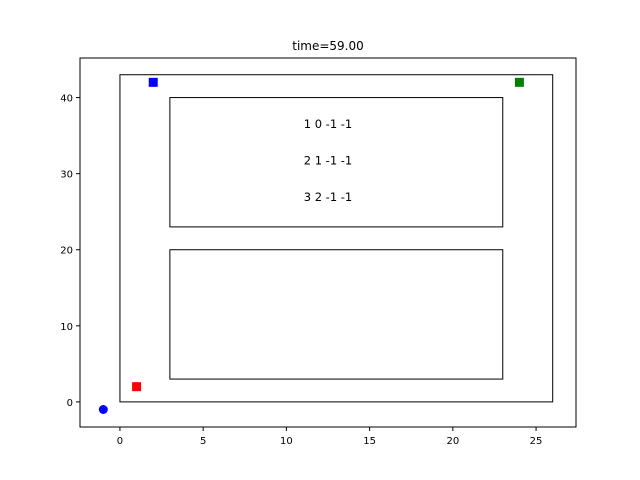 The image size is (640, 480). Describe the element at coordinates (203, 441) in the screenshot. I see `x-tick-label-1: 5` at that location.